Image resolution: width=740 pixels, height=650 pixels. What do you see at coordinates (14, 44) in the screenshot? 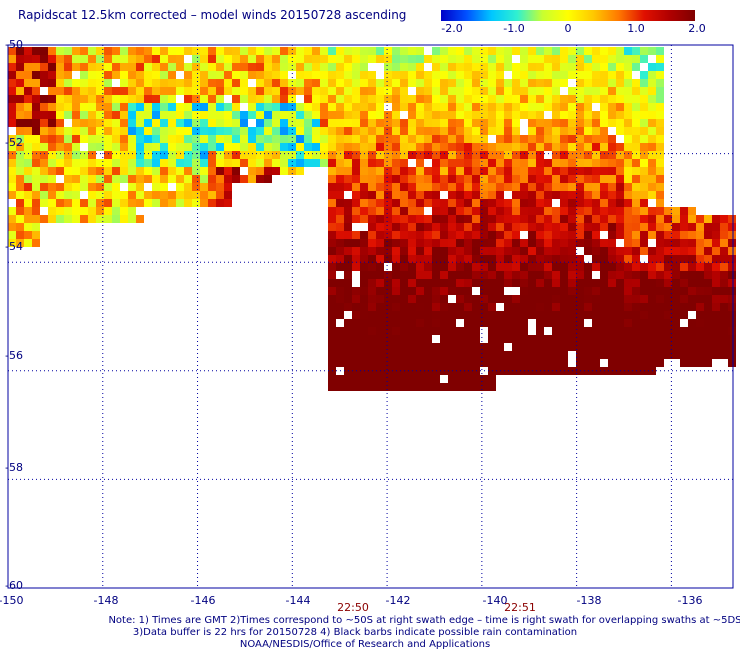
I see `lat-label: -50` at bounding box center [14, 44].